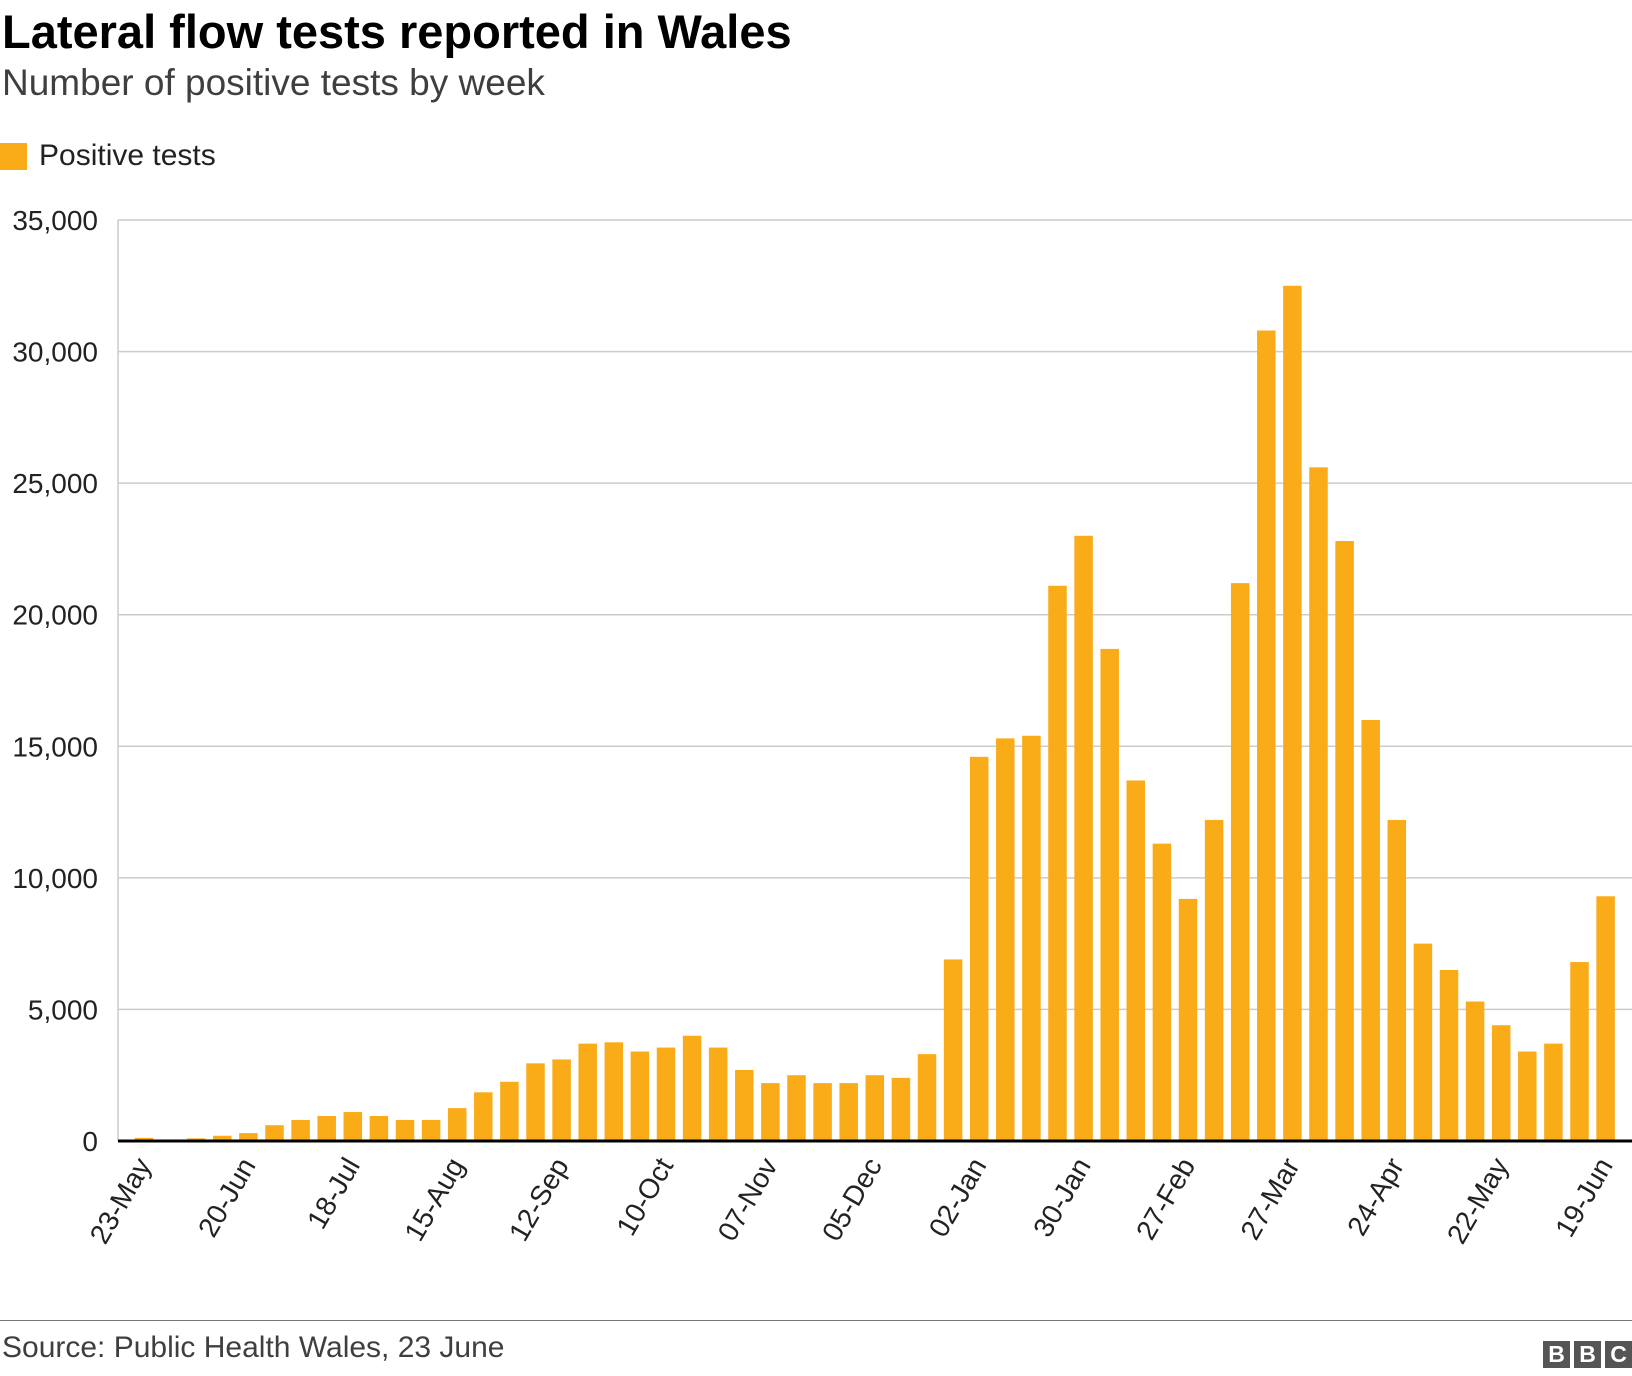 Image resolution: width=1632 pixels, height=1376 pixels. Describe the element at coordinates (539, 1200) in the screenshot. I see `x-tick-label: 12-Sep` at that location.